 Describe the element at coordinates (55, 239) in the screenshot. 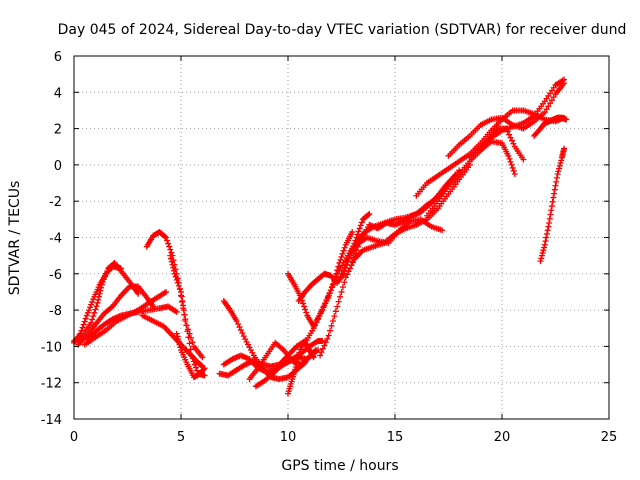

I see `y-tick-label: -4` at that location.